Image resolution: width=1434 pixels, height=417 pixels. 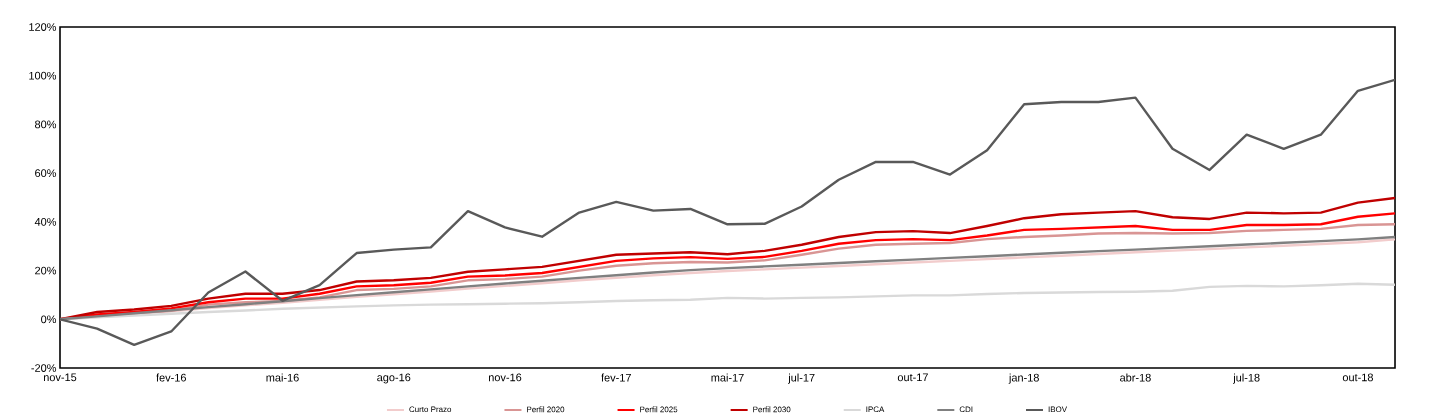 I want to click on x-tick-label: mai-16, so click(x=282, y=377).